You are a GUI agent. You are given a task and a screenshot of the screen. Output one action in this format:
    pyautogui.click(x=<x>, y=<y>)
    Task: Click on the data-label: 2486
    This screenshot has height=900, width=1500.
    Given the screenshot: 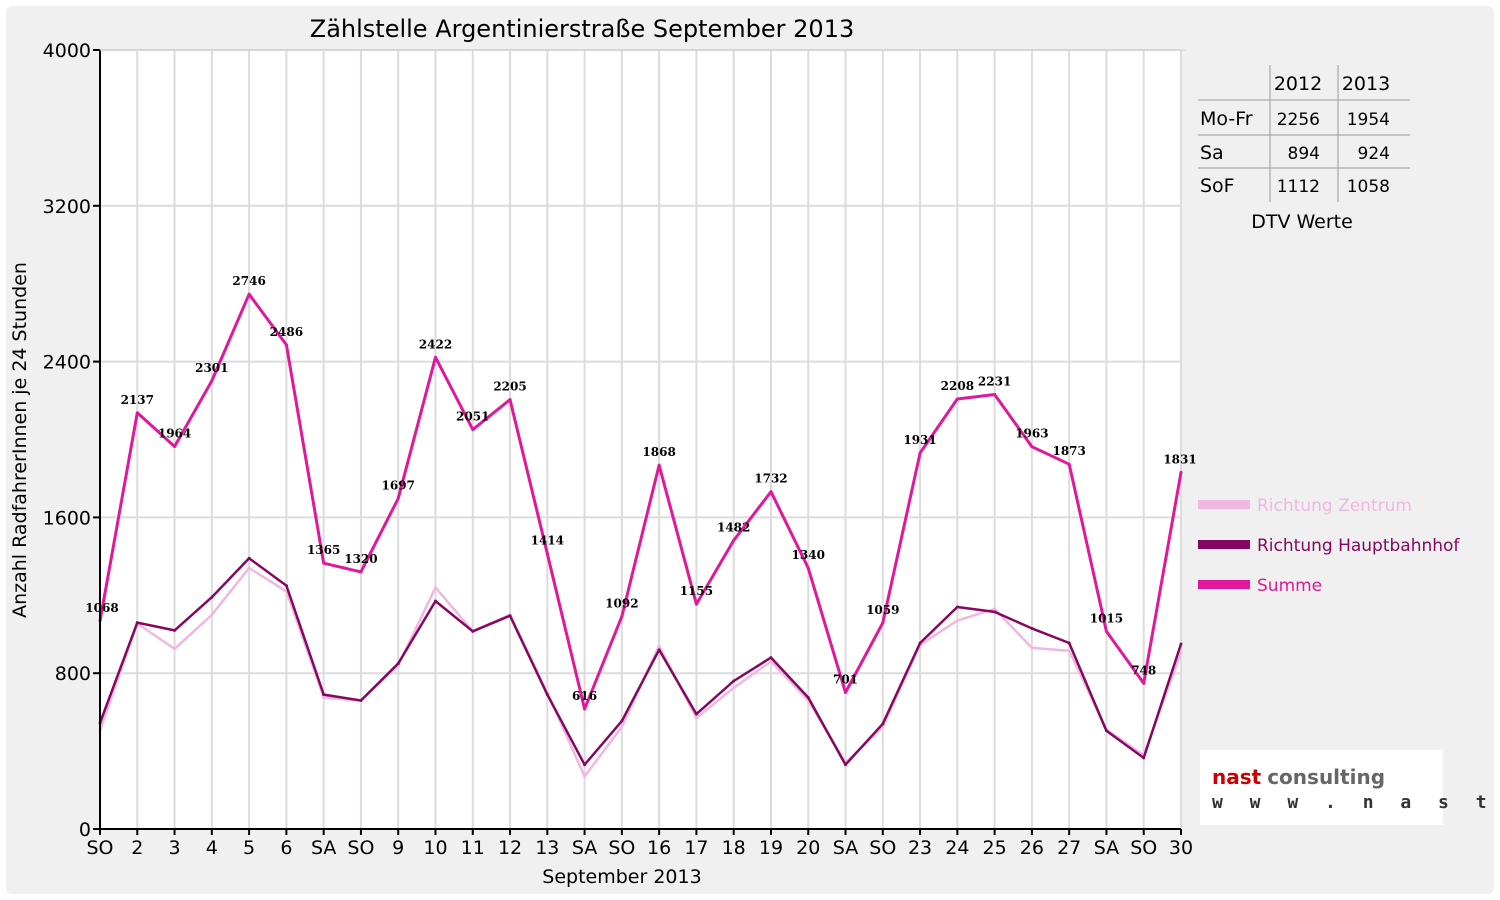 What is the action you would take?
    pyautogui.click(x=286, y=332)
    